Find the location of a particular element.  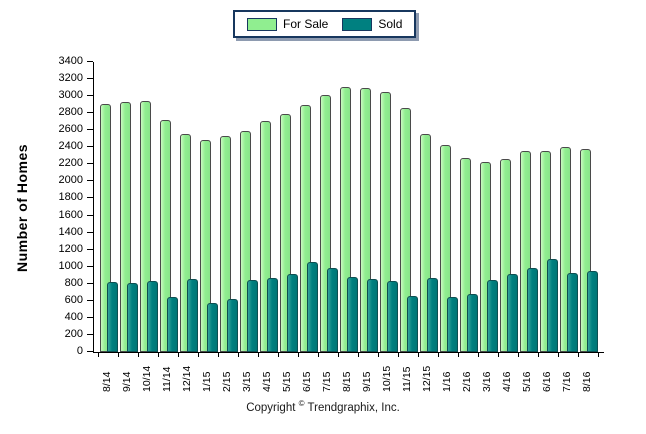

x-axis-tick-label: 6/15 is located at coordinates (307, 381).